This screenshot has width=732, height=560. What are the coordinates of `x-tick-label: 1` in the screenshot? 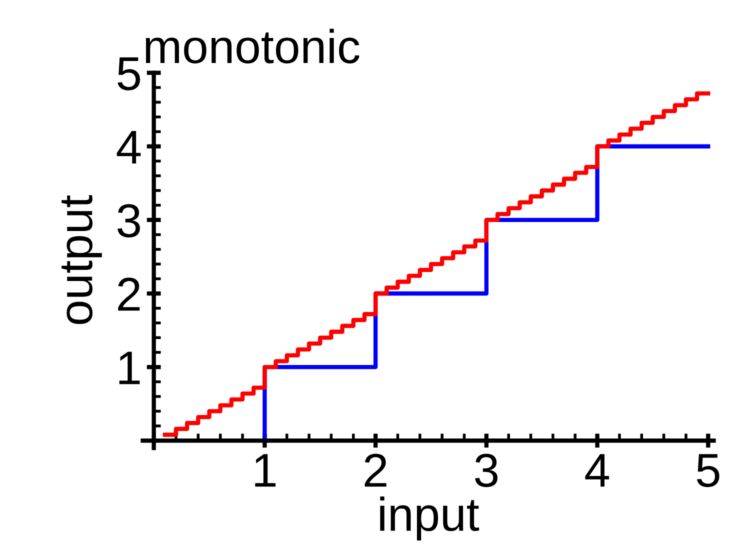 It's located at (265, 470).